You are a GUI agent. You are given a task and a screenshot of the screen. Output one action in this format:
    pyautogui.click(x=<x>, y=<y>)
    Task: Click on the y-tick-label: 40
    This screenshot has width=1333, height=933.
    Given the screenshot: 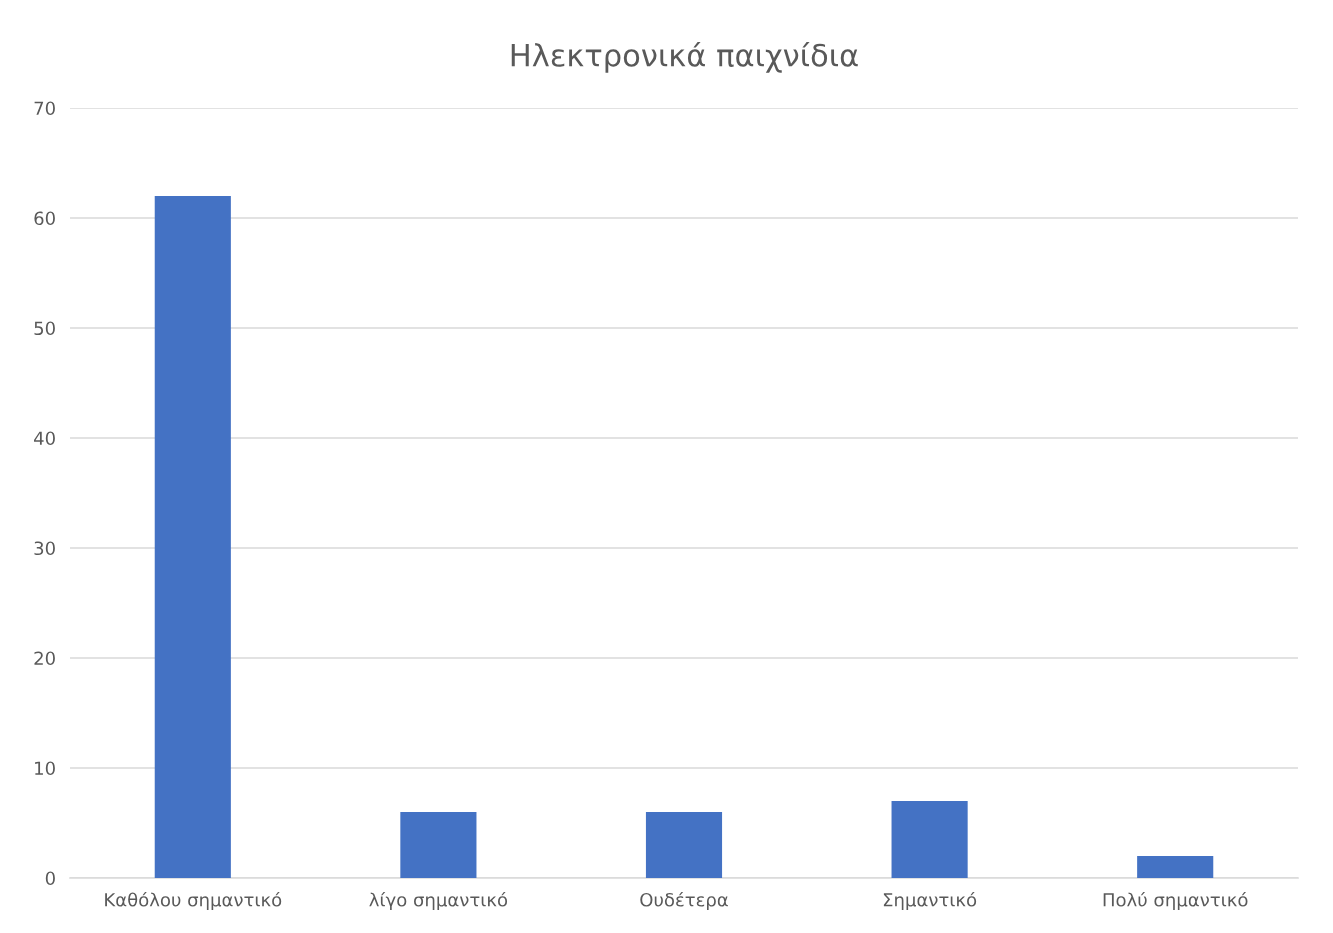 What is the action you would take?
    pyautogui.click(x=44, y=438)
    